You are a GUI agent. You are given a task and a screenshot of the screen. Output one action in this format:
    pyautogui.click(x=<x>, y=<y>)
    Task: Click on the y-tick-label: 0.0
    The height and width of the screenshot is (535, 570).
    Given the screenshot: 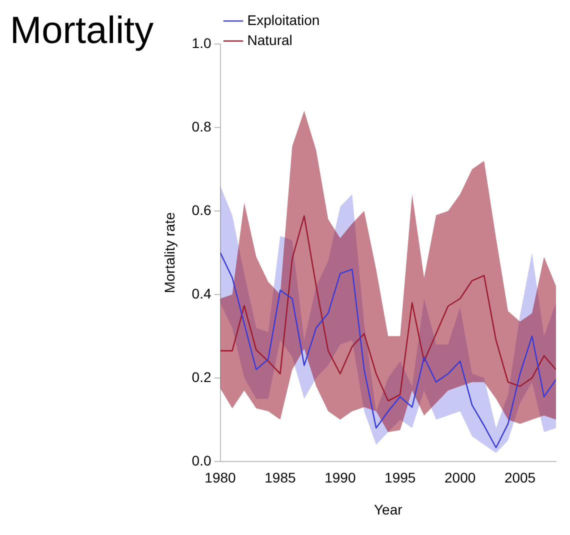 What is the action you would take?
    pyautogui.click(x=202, y=460)
    